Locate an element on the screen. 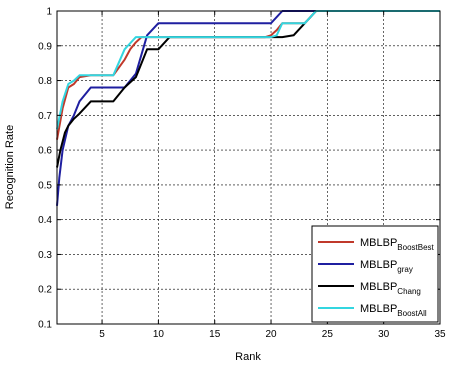  legend-entry: MBLBPBoostAll is located at coordinates (393, 310).